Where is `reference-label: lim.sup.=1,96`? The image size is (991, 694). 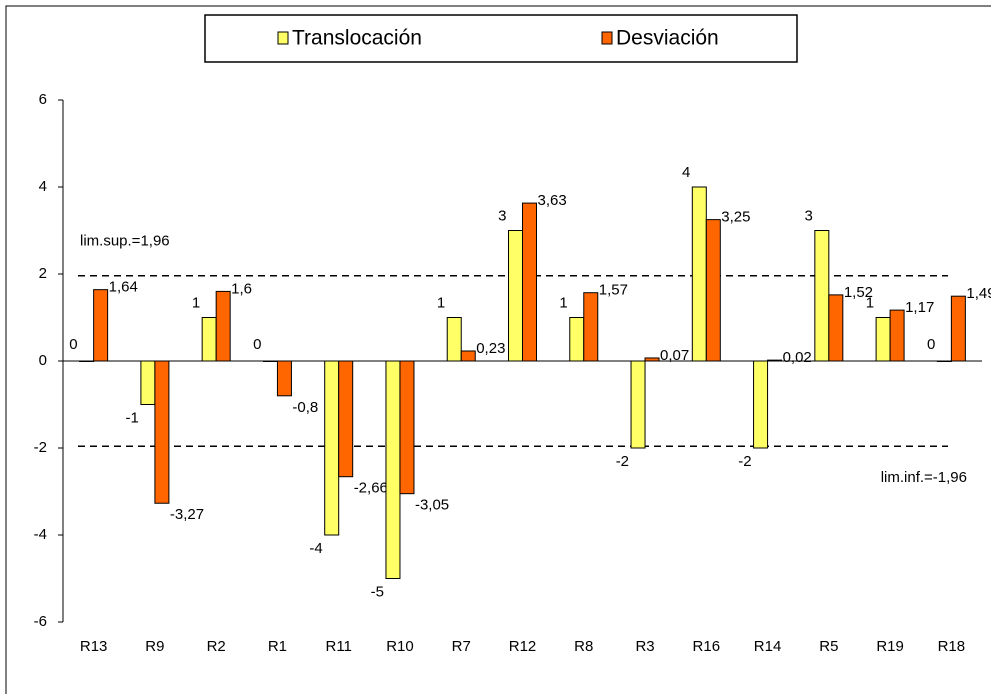 reference-label: lim.sup.=1,96 is located at coordinates (125, 241).